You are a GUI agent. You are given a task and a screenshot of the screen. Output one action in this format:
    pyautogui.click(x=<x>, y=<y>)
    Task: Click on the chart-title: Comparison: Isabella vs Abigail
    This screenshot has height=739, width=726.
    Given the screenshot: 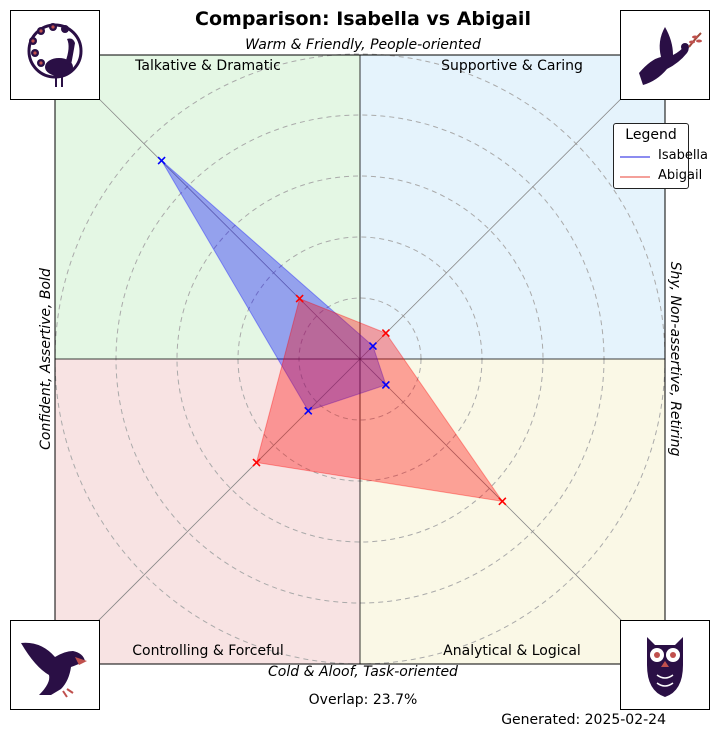 What is the action you would take?
    pyautogui.click(x=363, y=19)
    